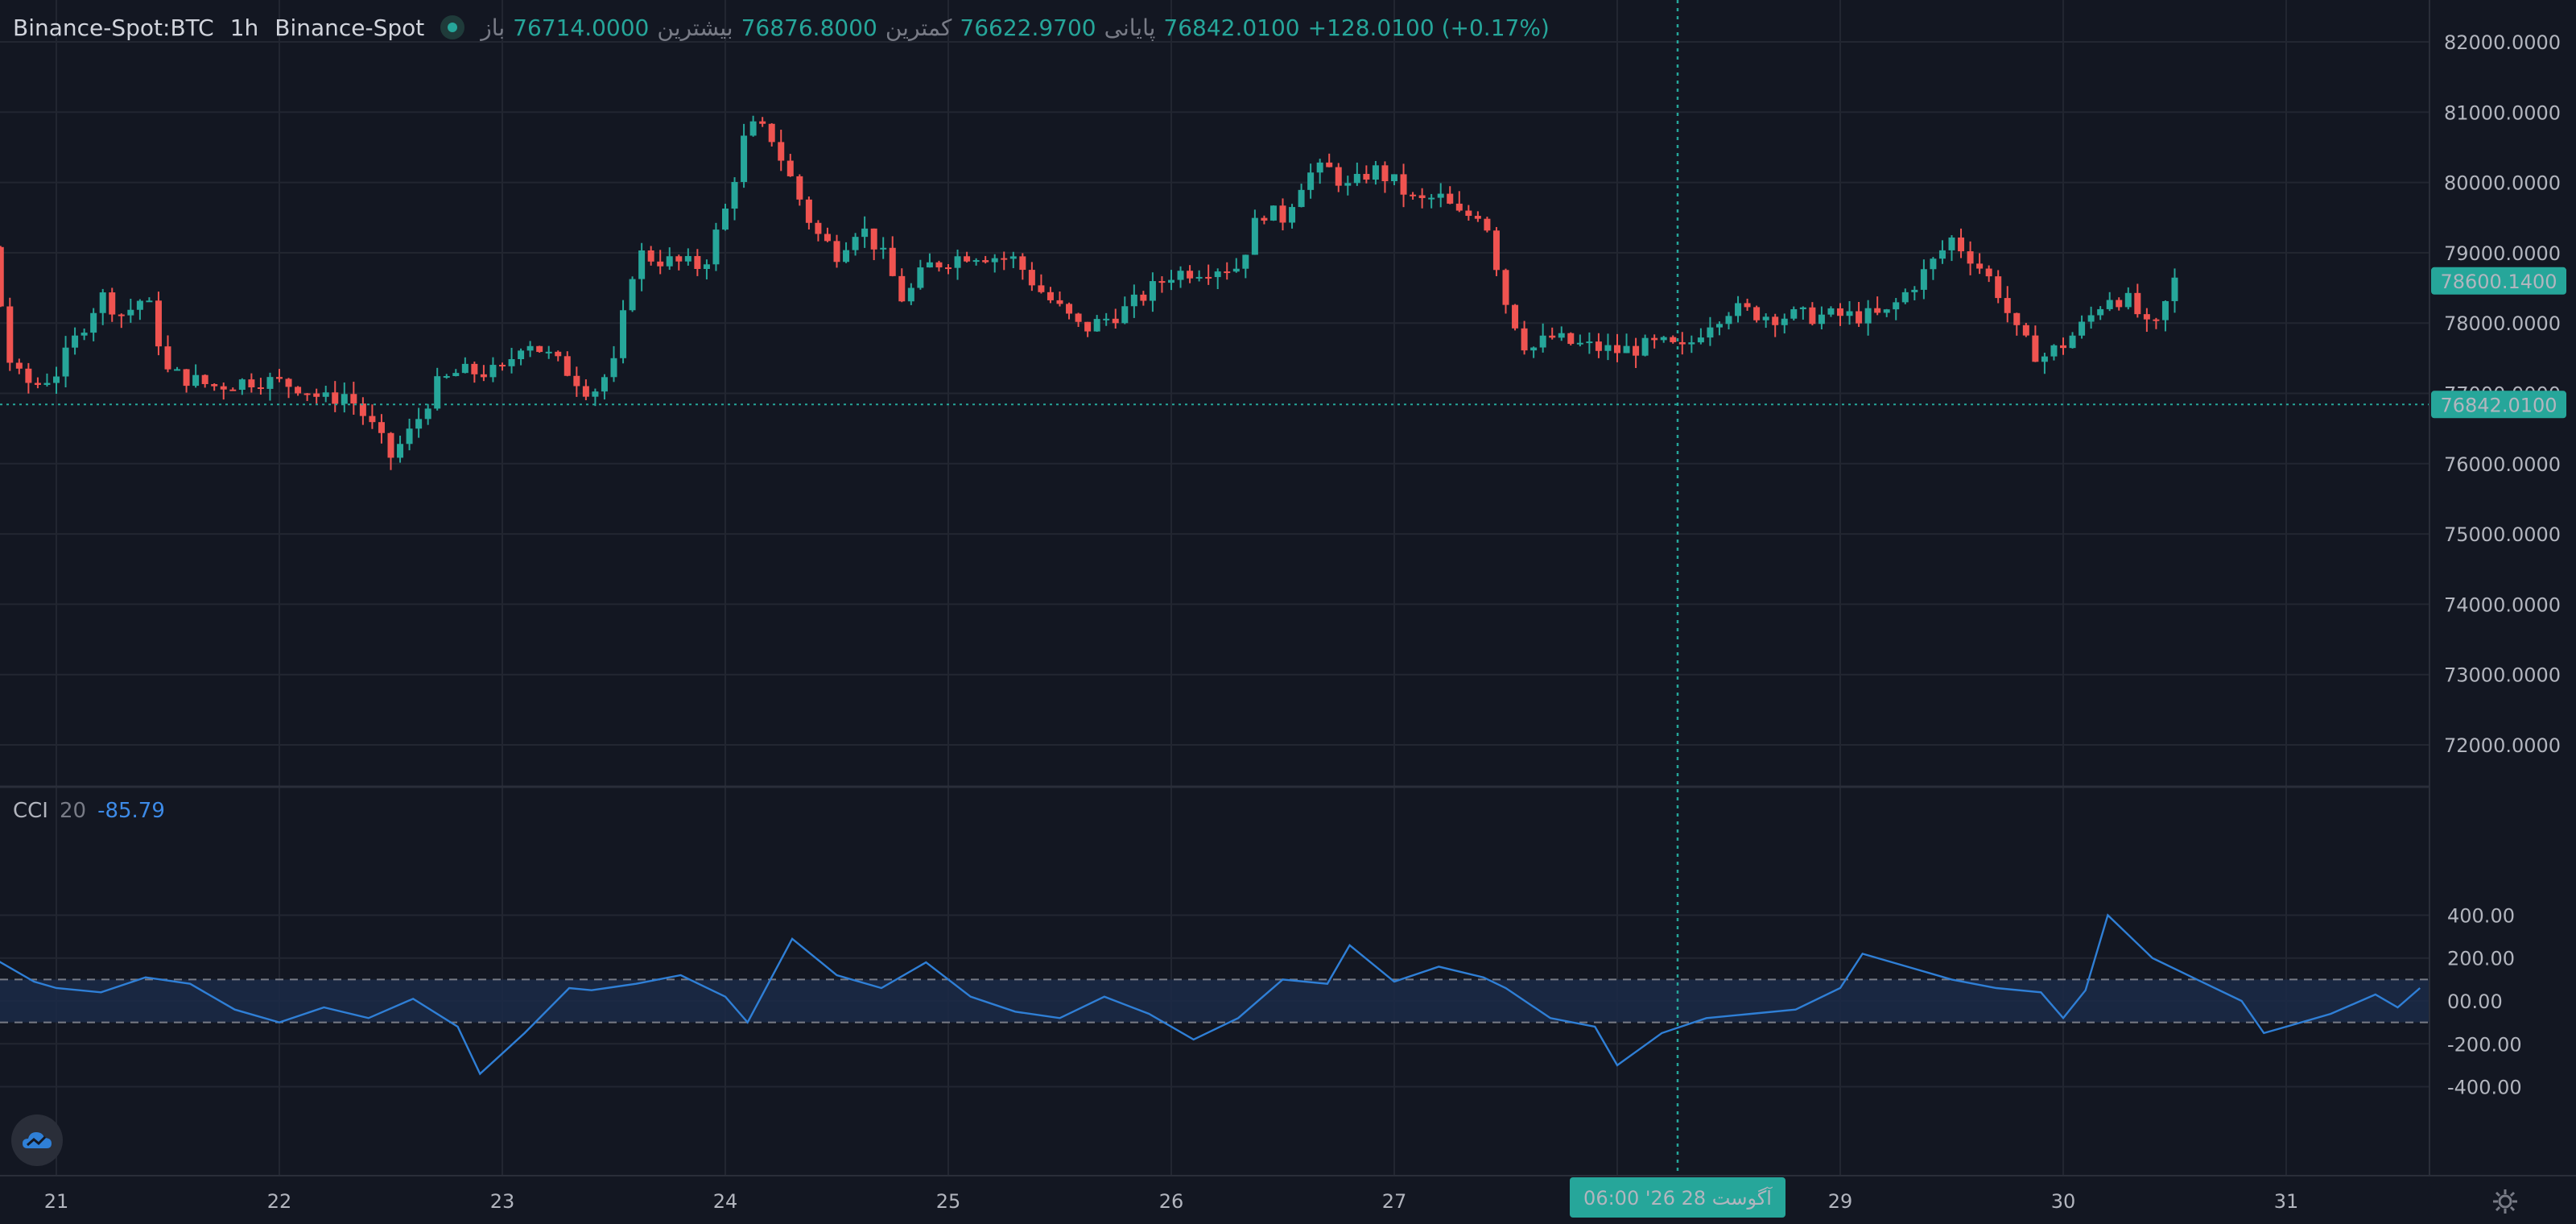 Image resolution: width=2576 pixels, height=1224 pixels. I want to click on price-tick-label: 76000.0000, so click(2502, 464).